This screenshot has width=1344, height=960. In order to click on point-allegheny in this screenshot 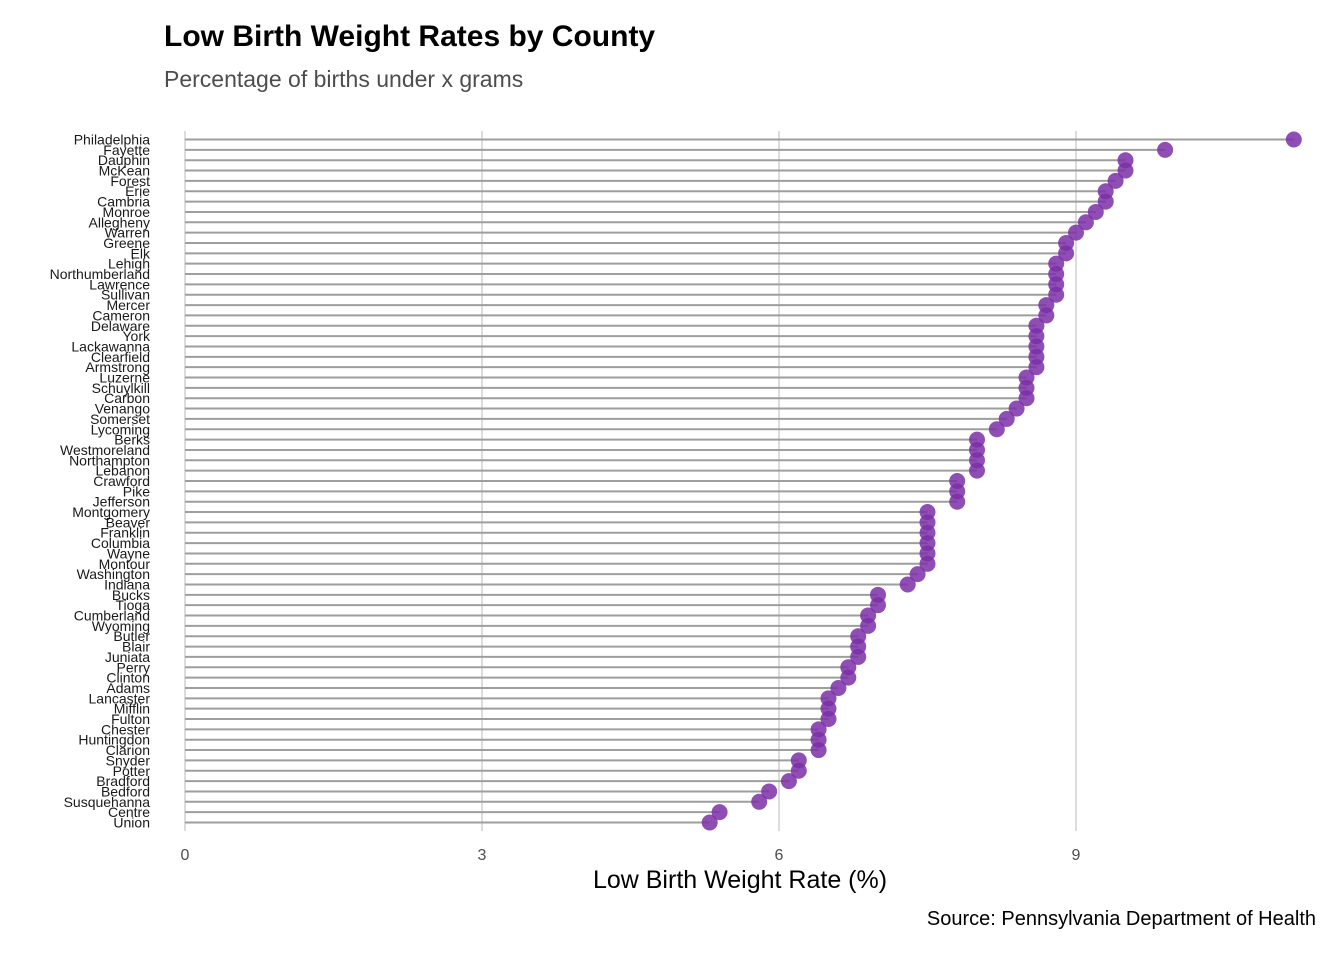, I will do `click(1085, 222)`.